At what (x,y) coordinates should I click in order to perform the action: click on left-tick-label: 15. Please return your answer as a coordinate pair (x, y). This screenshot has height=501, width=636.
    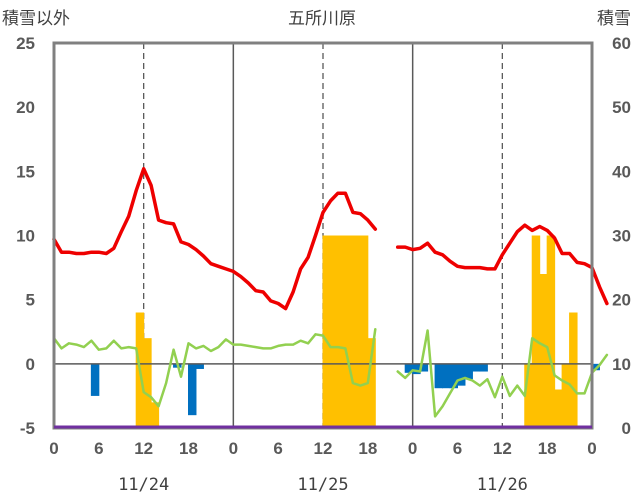
    Looking at the image, I should click on (25, 171).